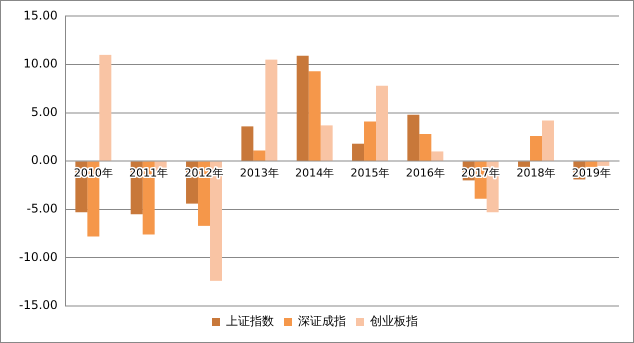 The image size is (634, 343). Describe the element at coordinates (425, 173) in the screenshot. I see `x-tick-label: 2016年` at that location.